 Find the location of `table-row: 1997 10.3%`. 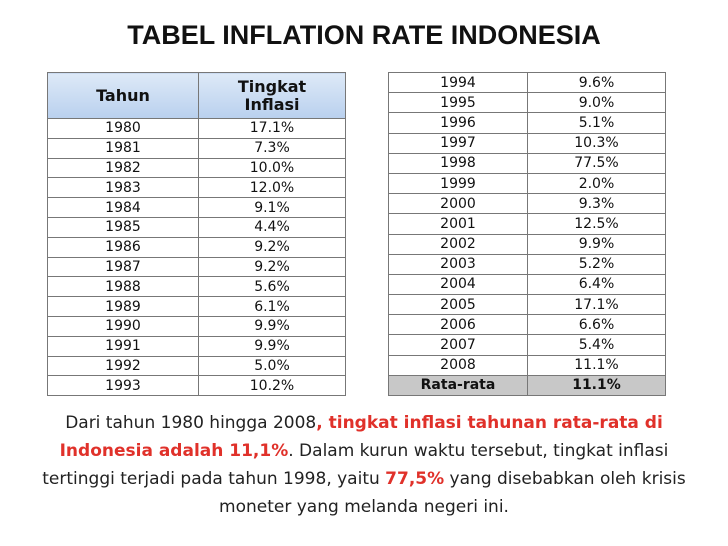

table-row: 1997 10.3% is located at coordinates (527, 143).